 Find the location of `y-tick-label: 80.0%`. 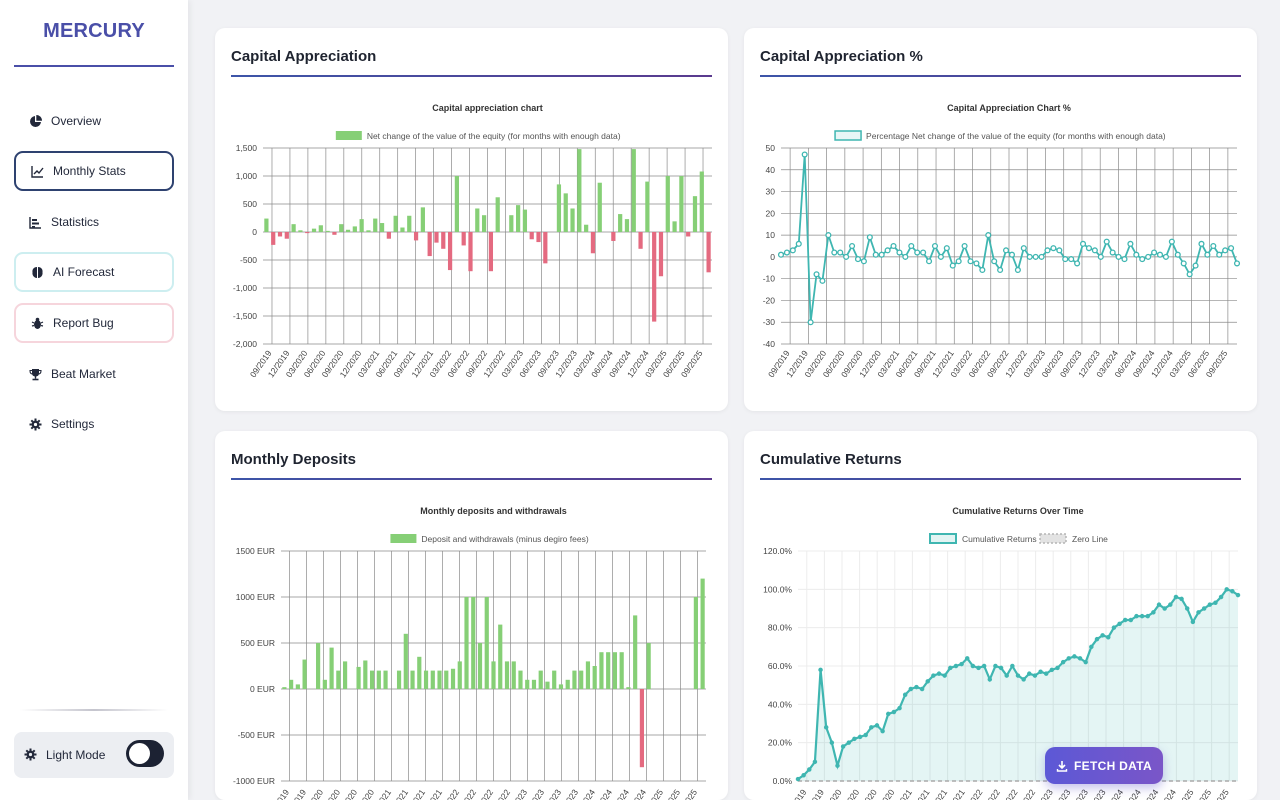

y-tick-label: 80.0% is located at coordinates (780, 628).